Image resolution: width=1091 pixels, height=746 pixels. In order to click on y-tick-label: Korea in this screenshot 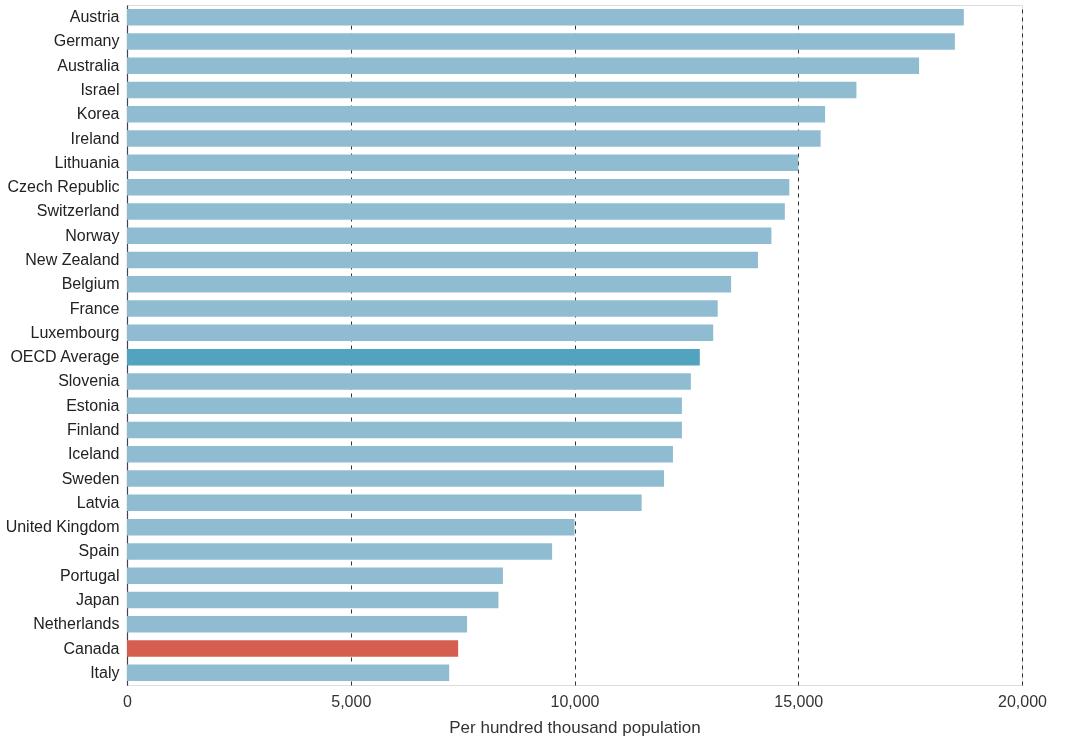, I will do `click(98, 114)`.